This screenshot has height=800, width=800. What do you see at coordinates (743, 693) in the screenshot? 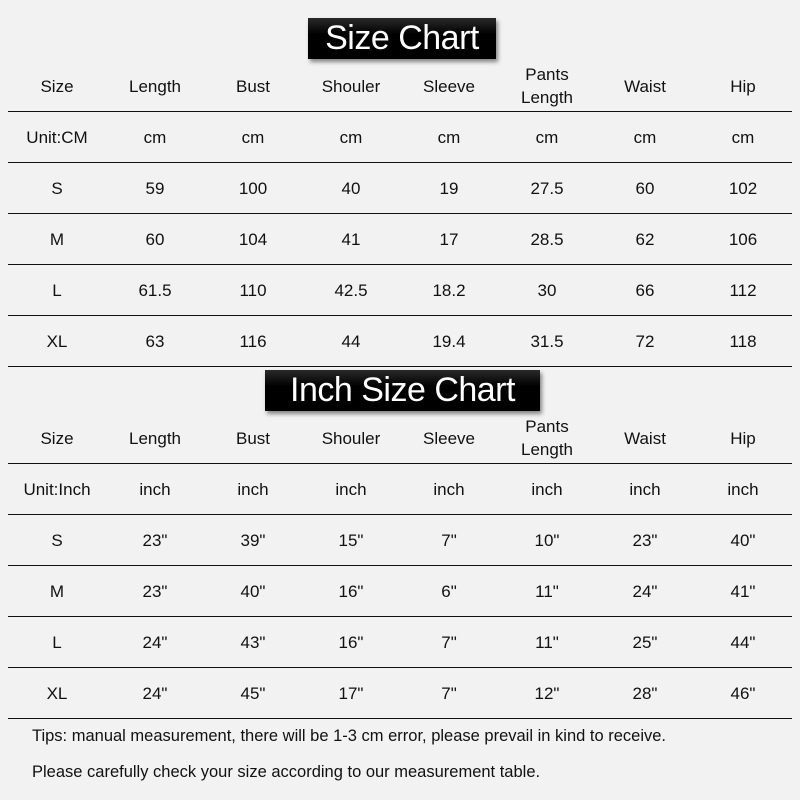
I see `table-cell: 46"` at bounding box center [743, 693].